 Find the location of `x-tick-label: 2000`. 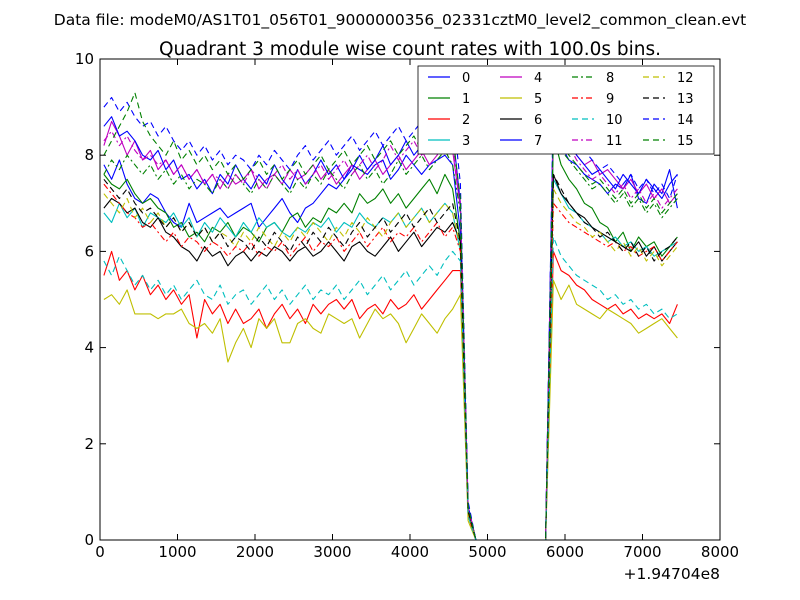

x-tick-label: 2000 is located at coordinates (255, 552).